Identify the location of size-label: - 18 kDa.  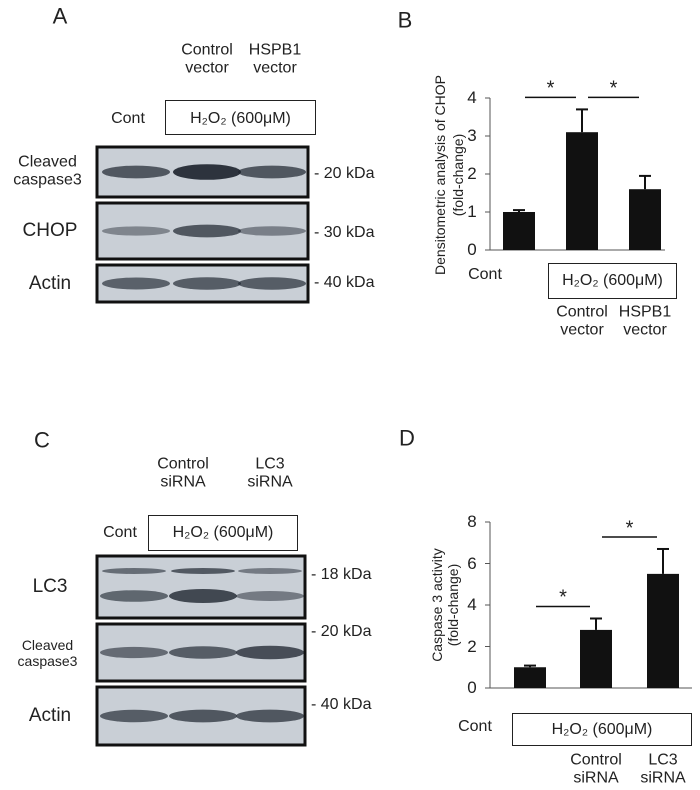
(341, 574).